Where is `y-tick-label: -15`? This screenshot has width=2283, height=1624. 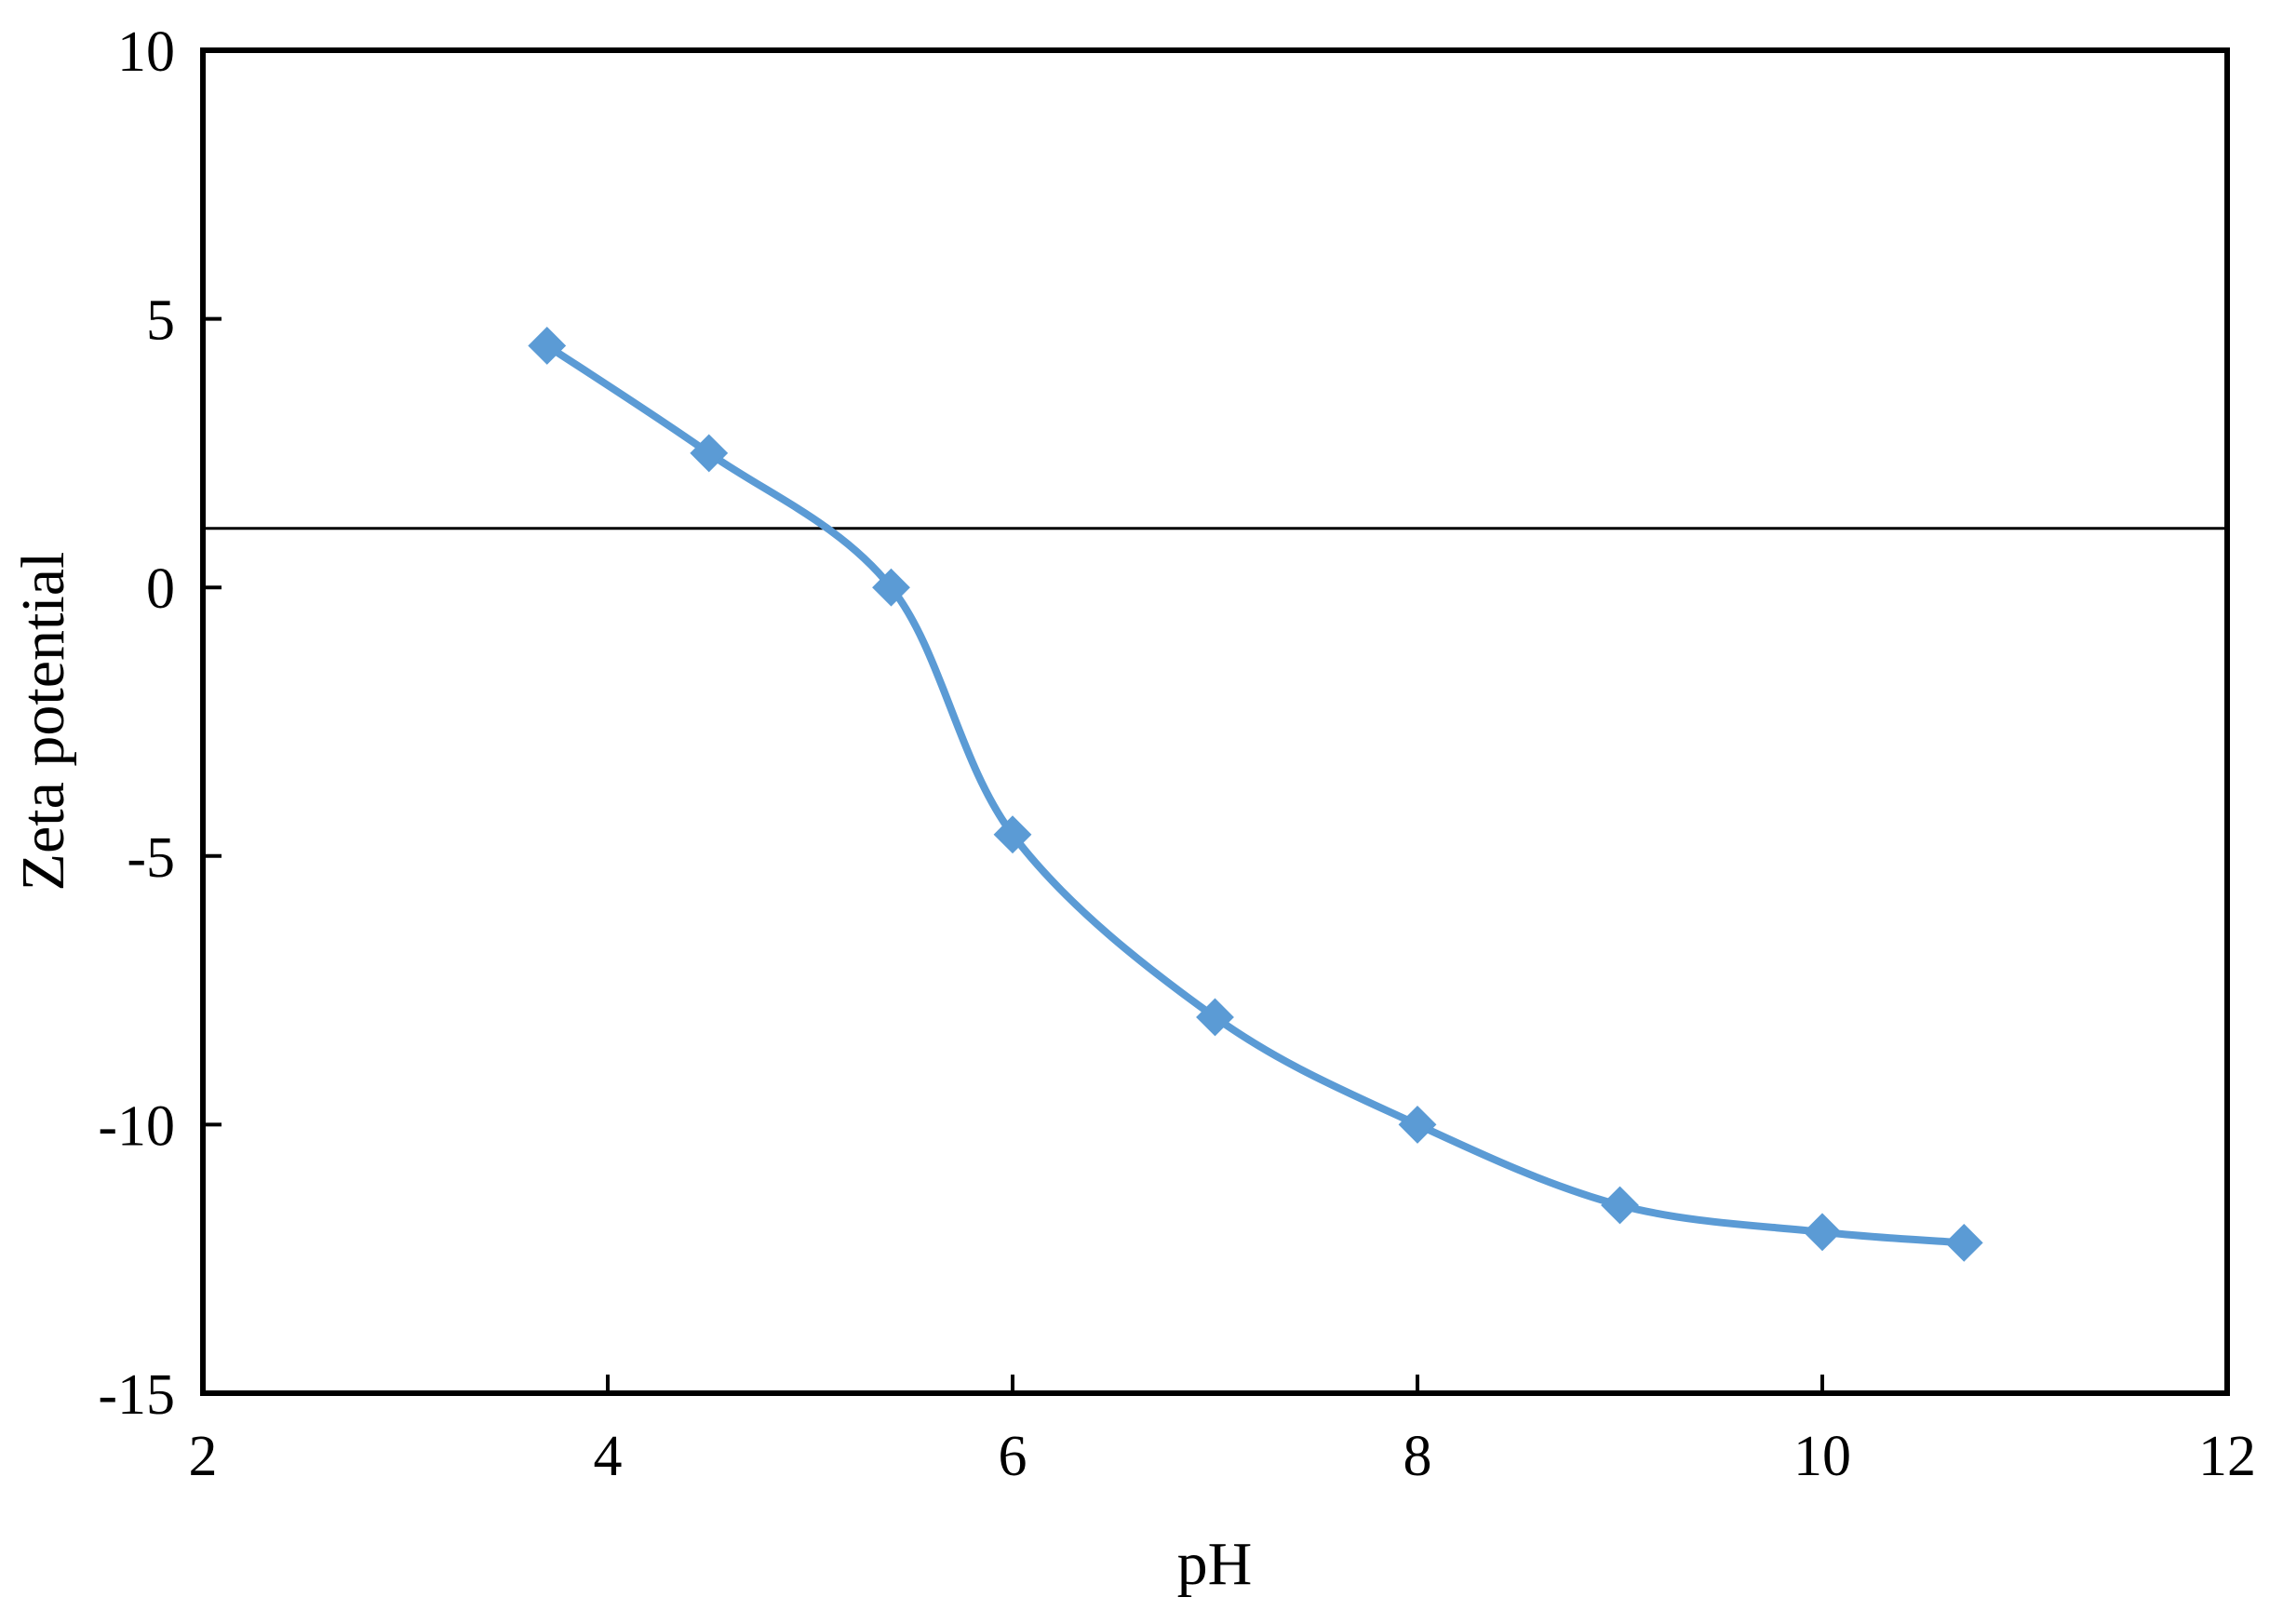 y-tick-label: -15 is located at coordinates (136, 1395).